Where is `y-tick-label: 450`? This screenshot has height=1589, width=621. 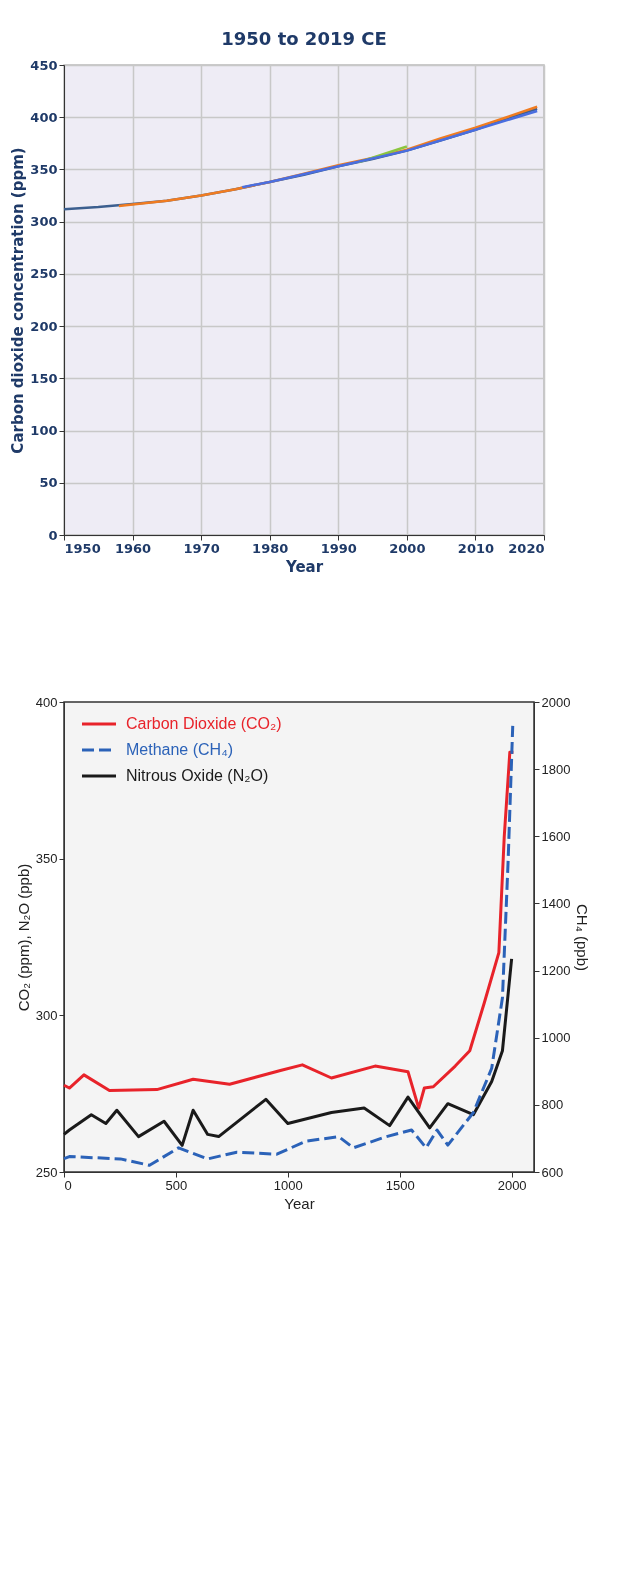
y-tick-label: 450 is located at coordinates (44, 65).